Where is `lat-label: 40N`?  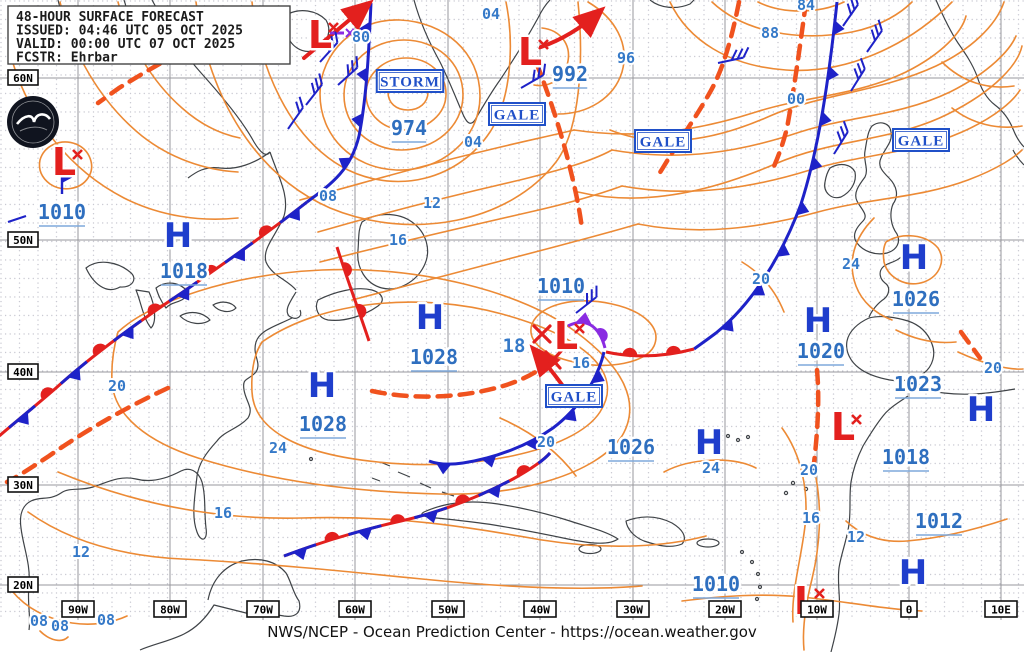
lat-label: 40N is located at coordinates (23, 372).